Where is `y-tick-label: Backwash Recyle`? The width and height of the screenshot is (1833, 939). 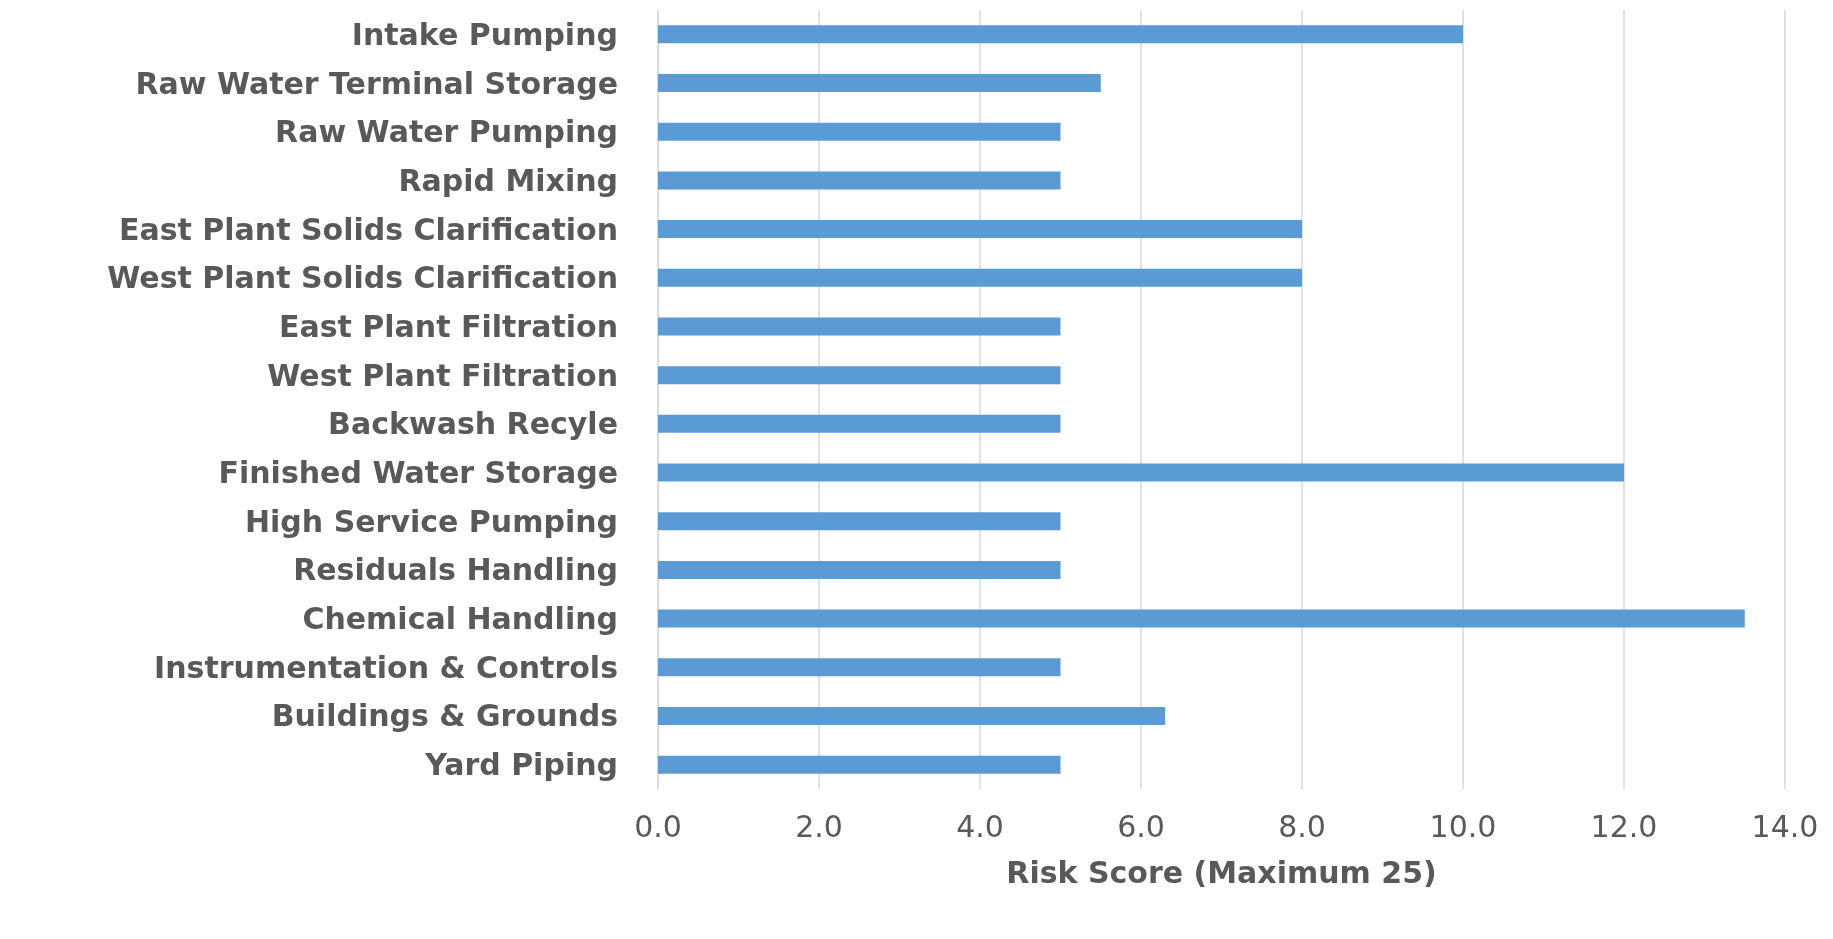
y-tick-label: Backwash Recyle is located at coordinates (473, 424).